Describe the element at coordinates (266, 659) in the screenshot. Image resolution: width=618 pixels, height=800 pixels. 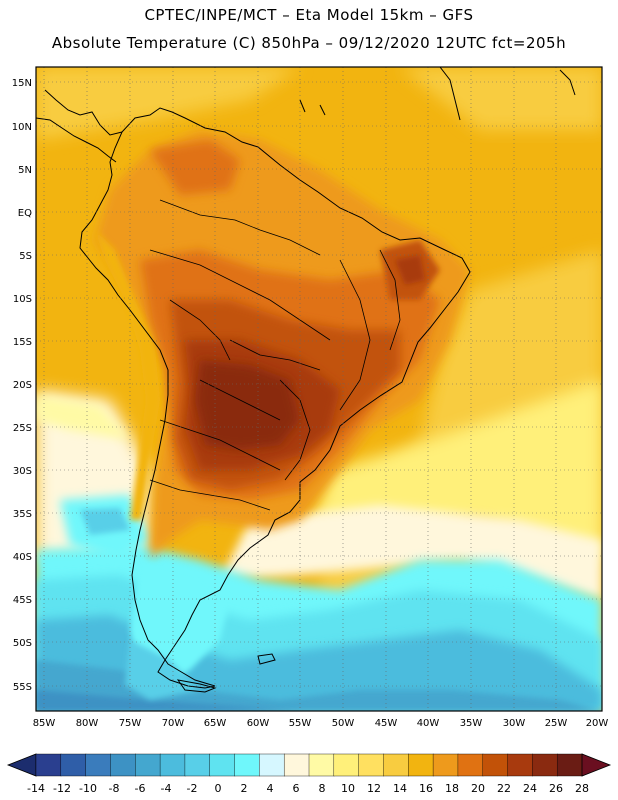
I see `falklands` at that location.